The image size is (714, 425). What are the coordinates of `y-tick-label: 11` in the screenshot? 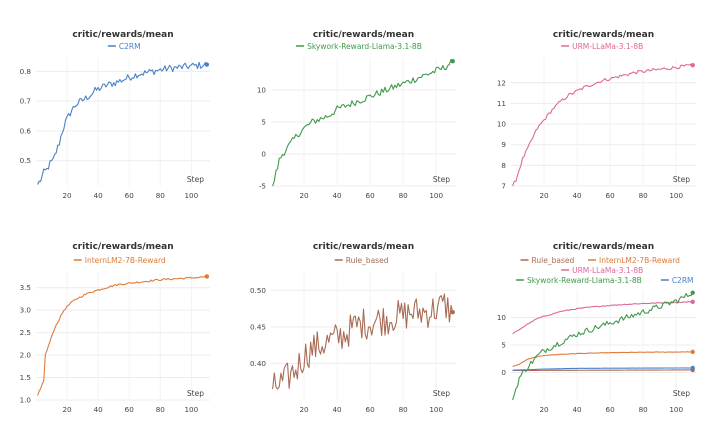 It's located at (501, 103).